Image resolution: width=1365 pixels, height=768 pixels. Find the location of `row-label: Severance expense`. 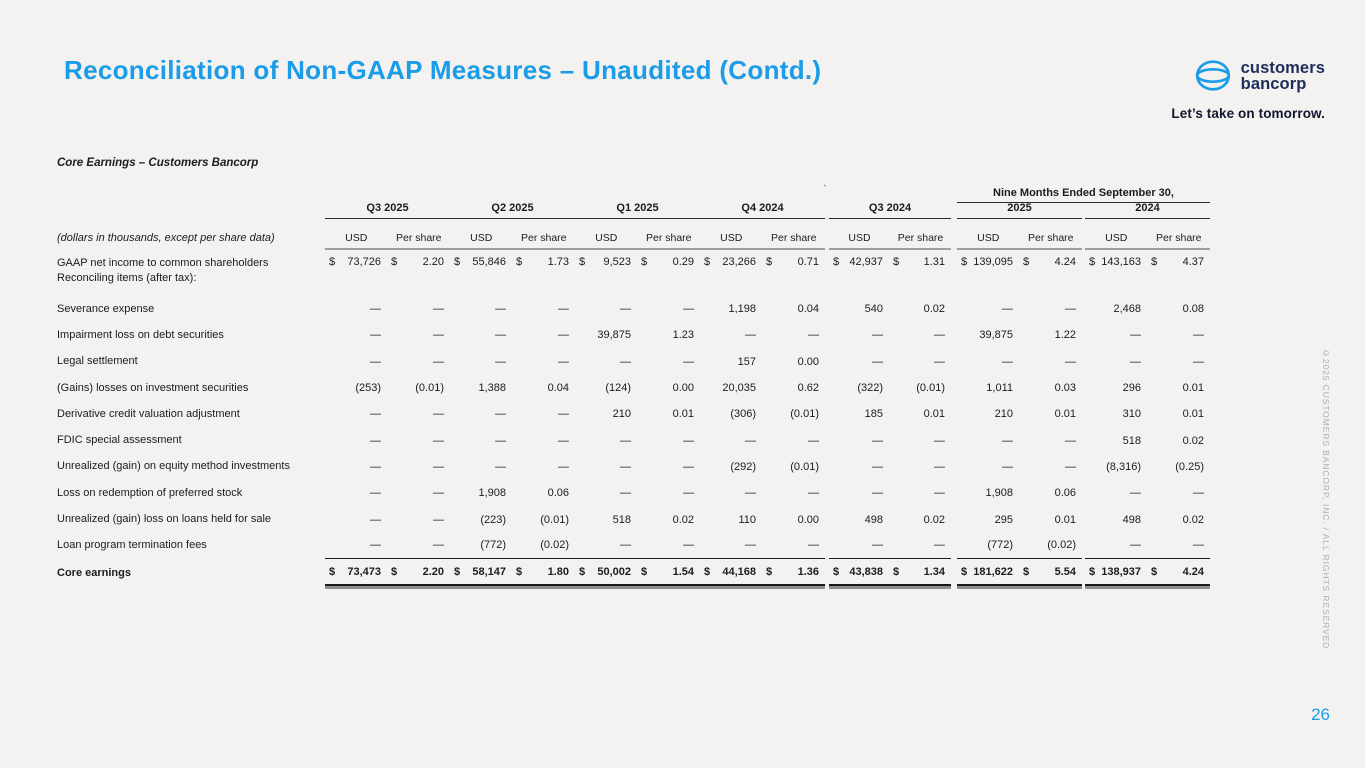

row-label: Severance expense is located at coordinates (106, 308).